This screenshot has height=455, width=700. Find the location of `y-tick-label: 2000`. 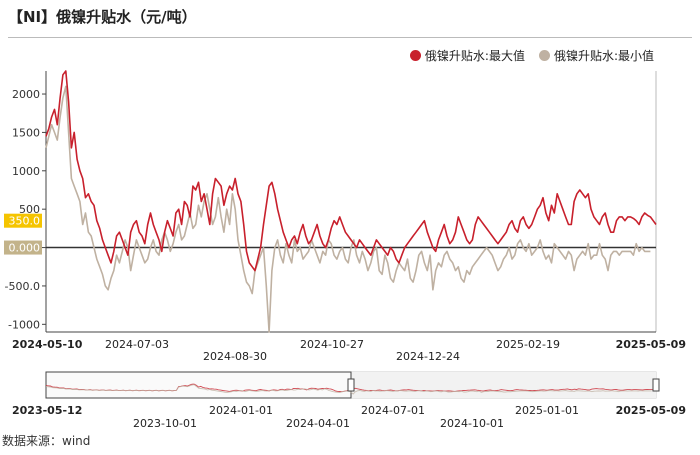

y-tick-label: 2000 is located at coordinates (26, 94).